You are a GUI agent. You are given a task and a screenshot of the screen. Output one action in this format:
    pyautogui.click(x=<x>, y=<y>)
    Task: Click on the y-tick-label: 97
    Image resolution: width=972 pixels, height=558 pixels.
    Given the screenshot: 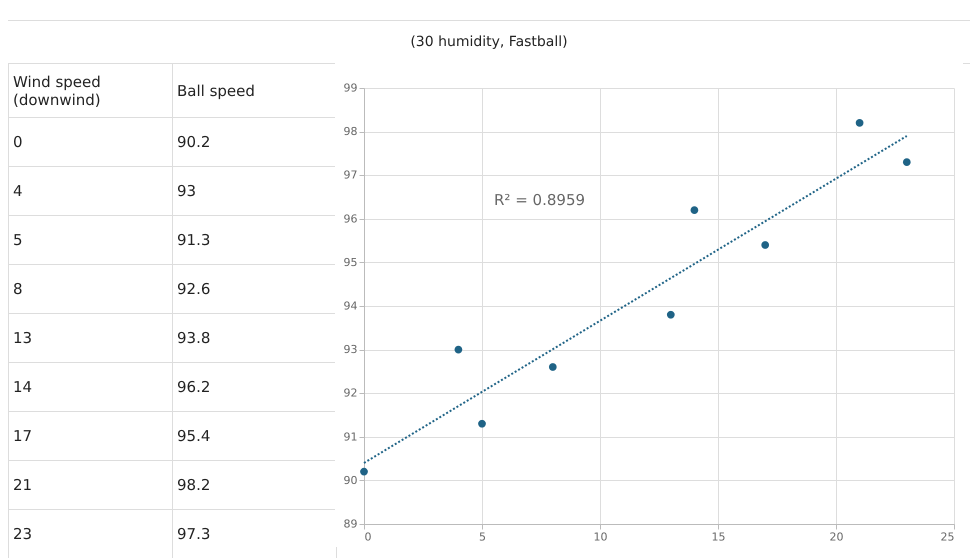 What is the action you would take?
    pyautogui.click(x=351, y=175)
    